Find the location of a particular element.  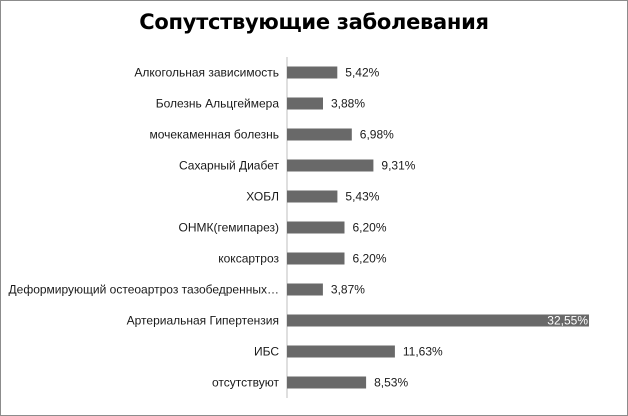

category-label-2: мочекаменная болезнь is located at coordinates (214, 135).